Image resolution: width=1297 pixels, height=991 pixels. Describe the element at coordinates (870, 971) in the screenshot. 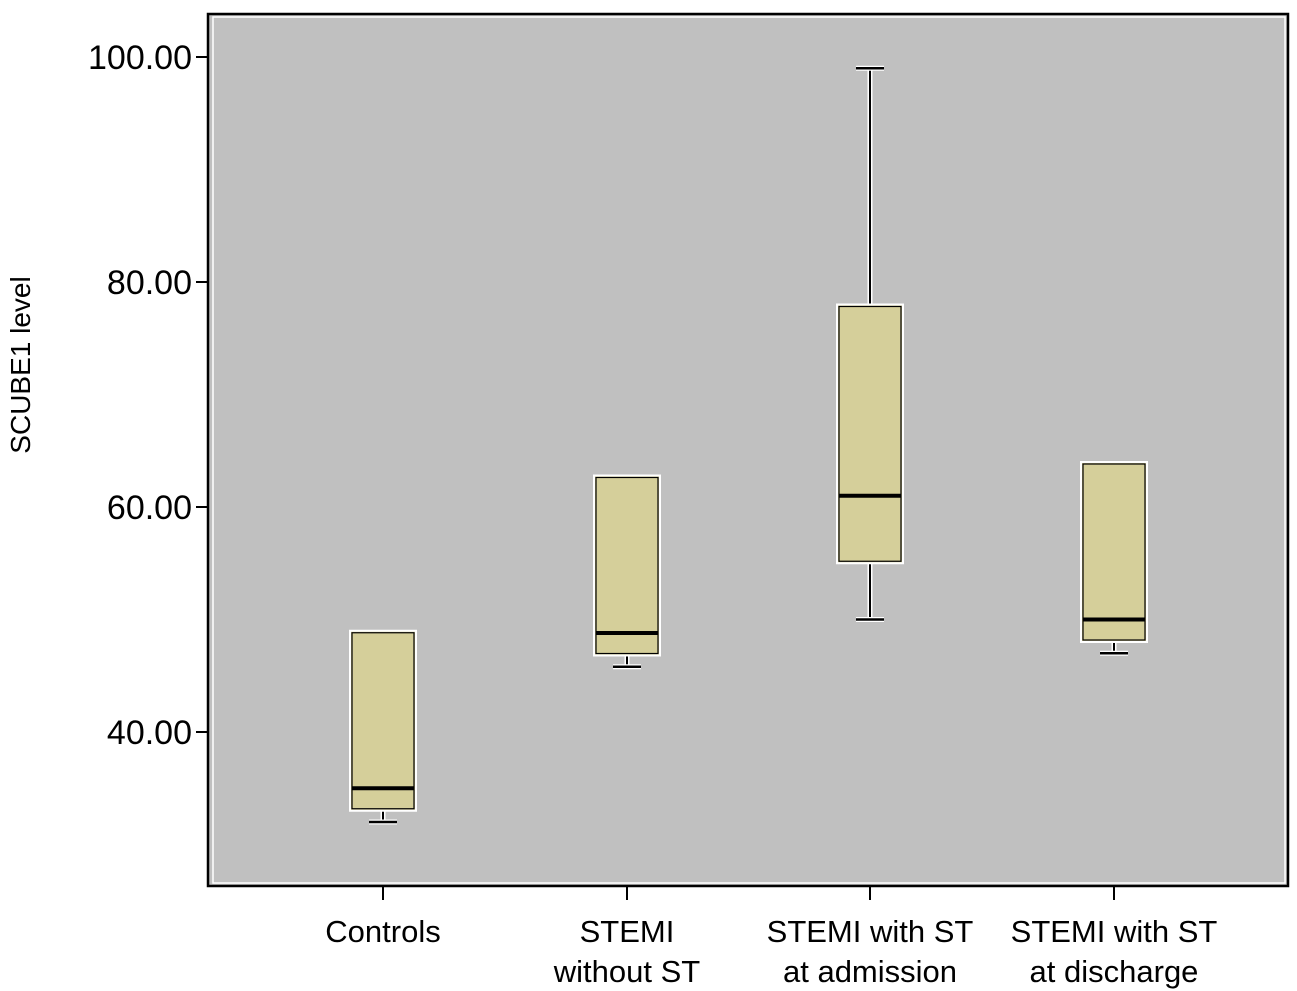

I see `x-category-label-line: at admission` at that location.